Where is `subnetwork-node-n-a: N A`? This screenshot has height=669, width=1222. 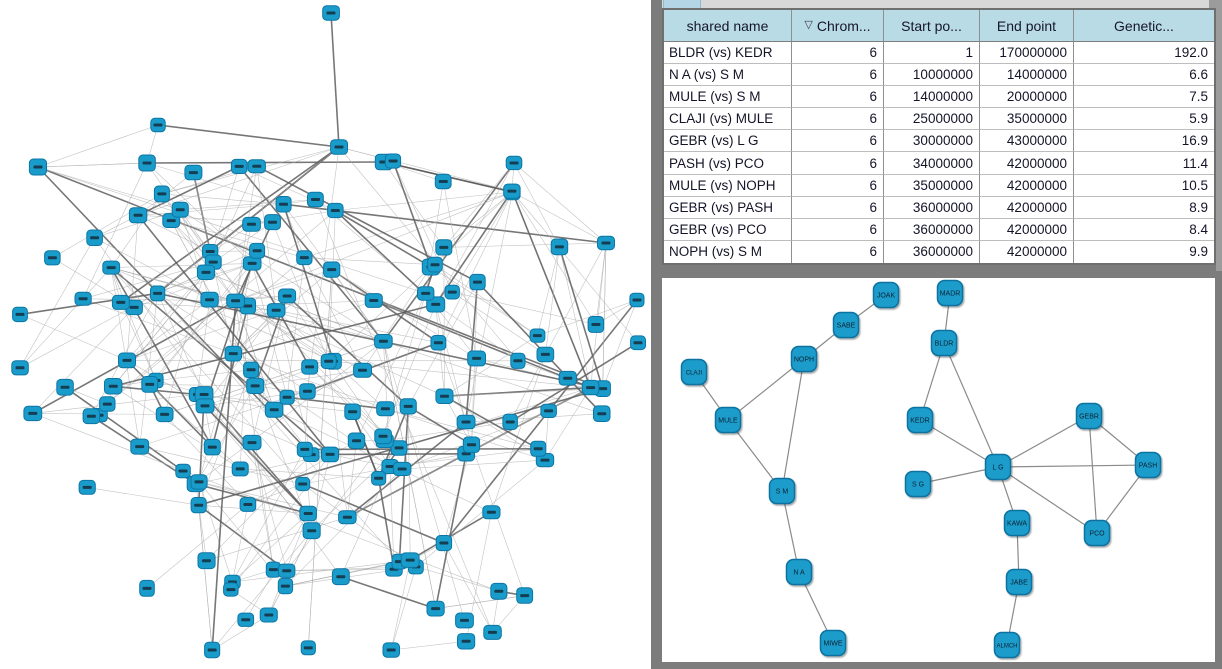 subnetwork-node-n-a: N A is located at coordinates (799, 572).